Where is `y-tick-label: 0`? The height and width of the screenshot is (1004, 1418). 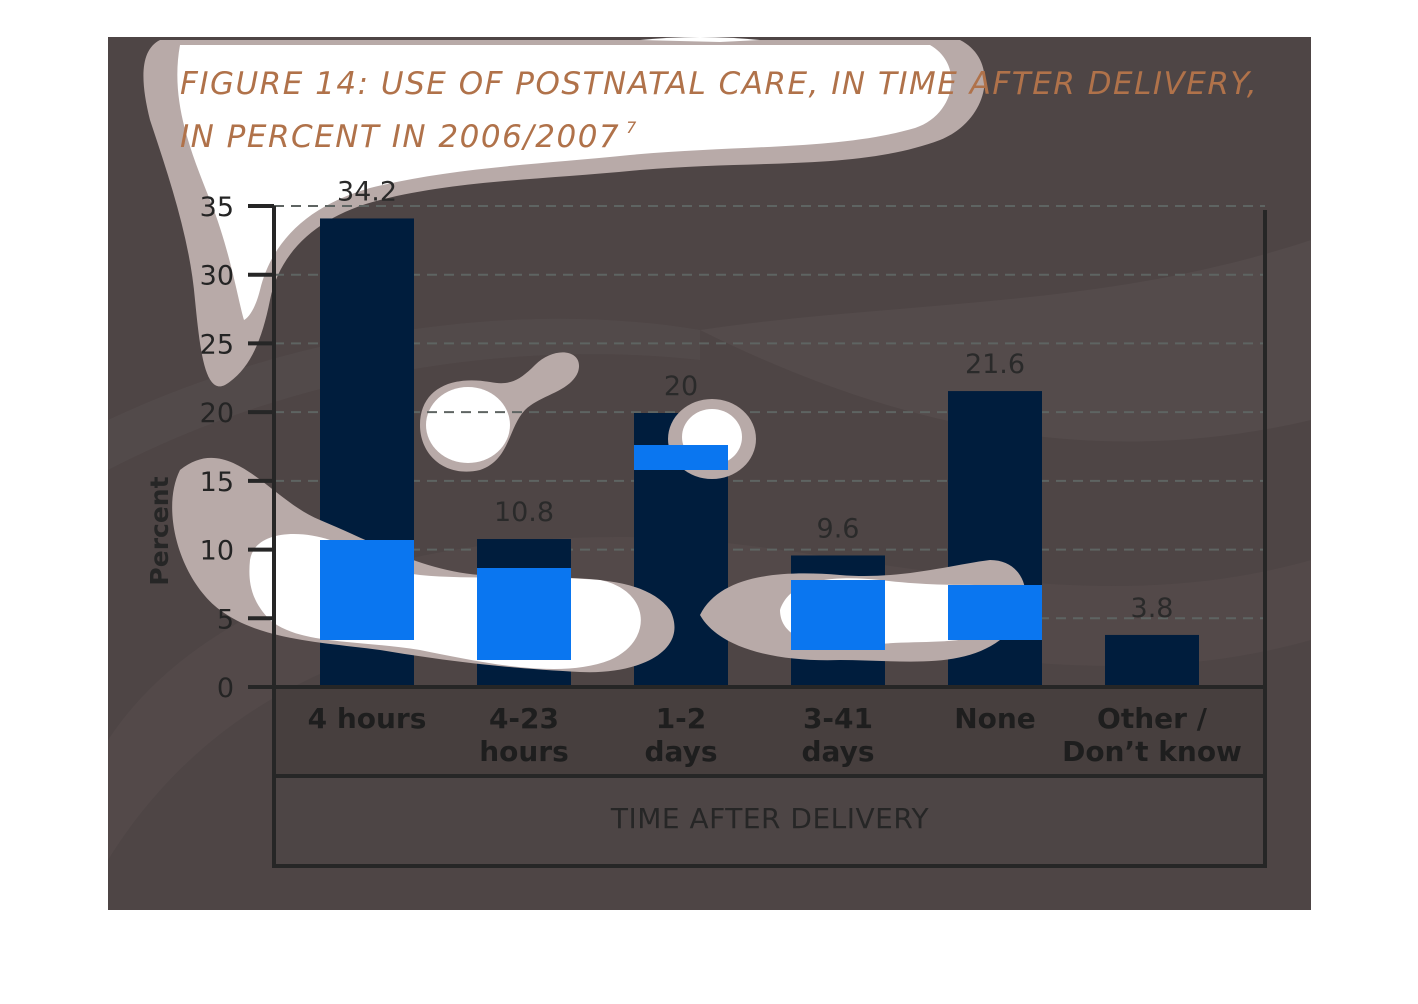
y-tick-label: 0 is located at coordinates (225, 688).